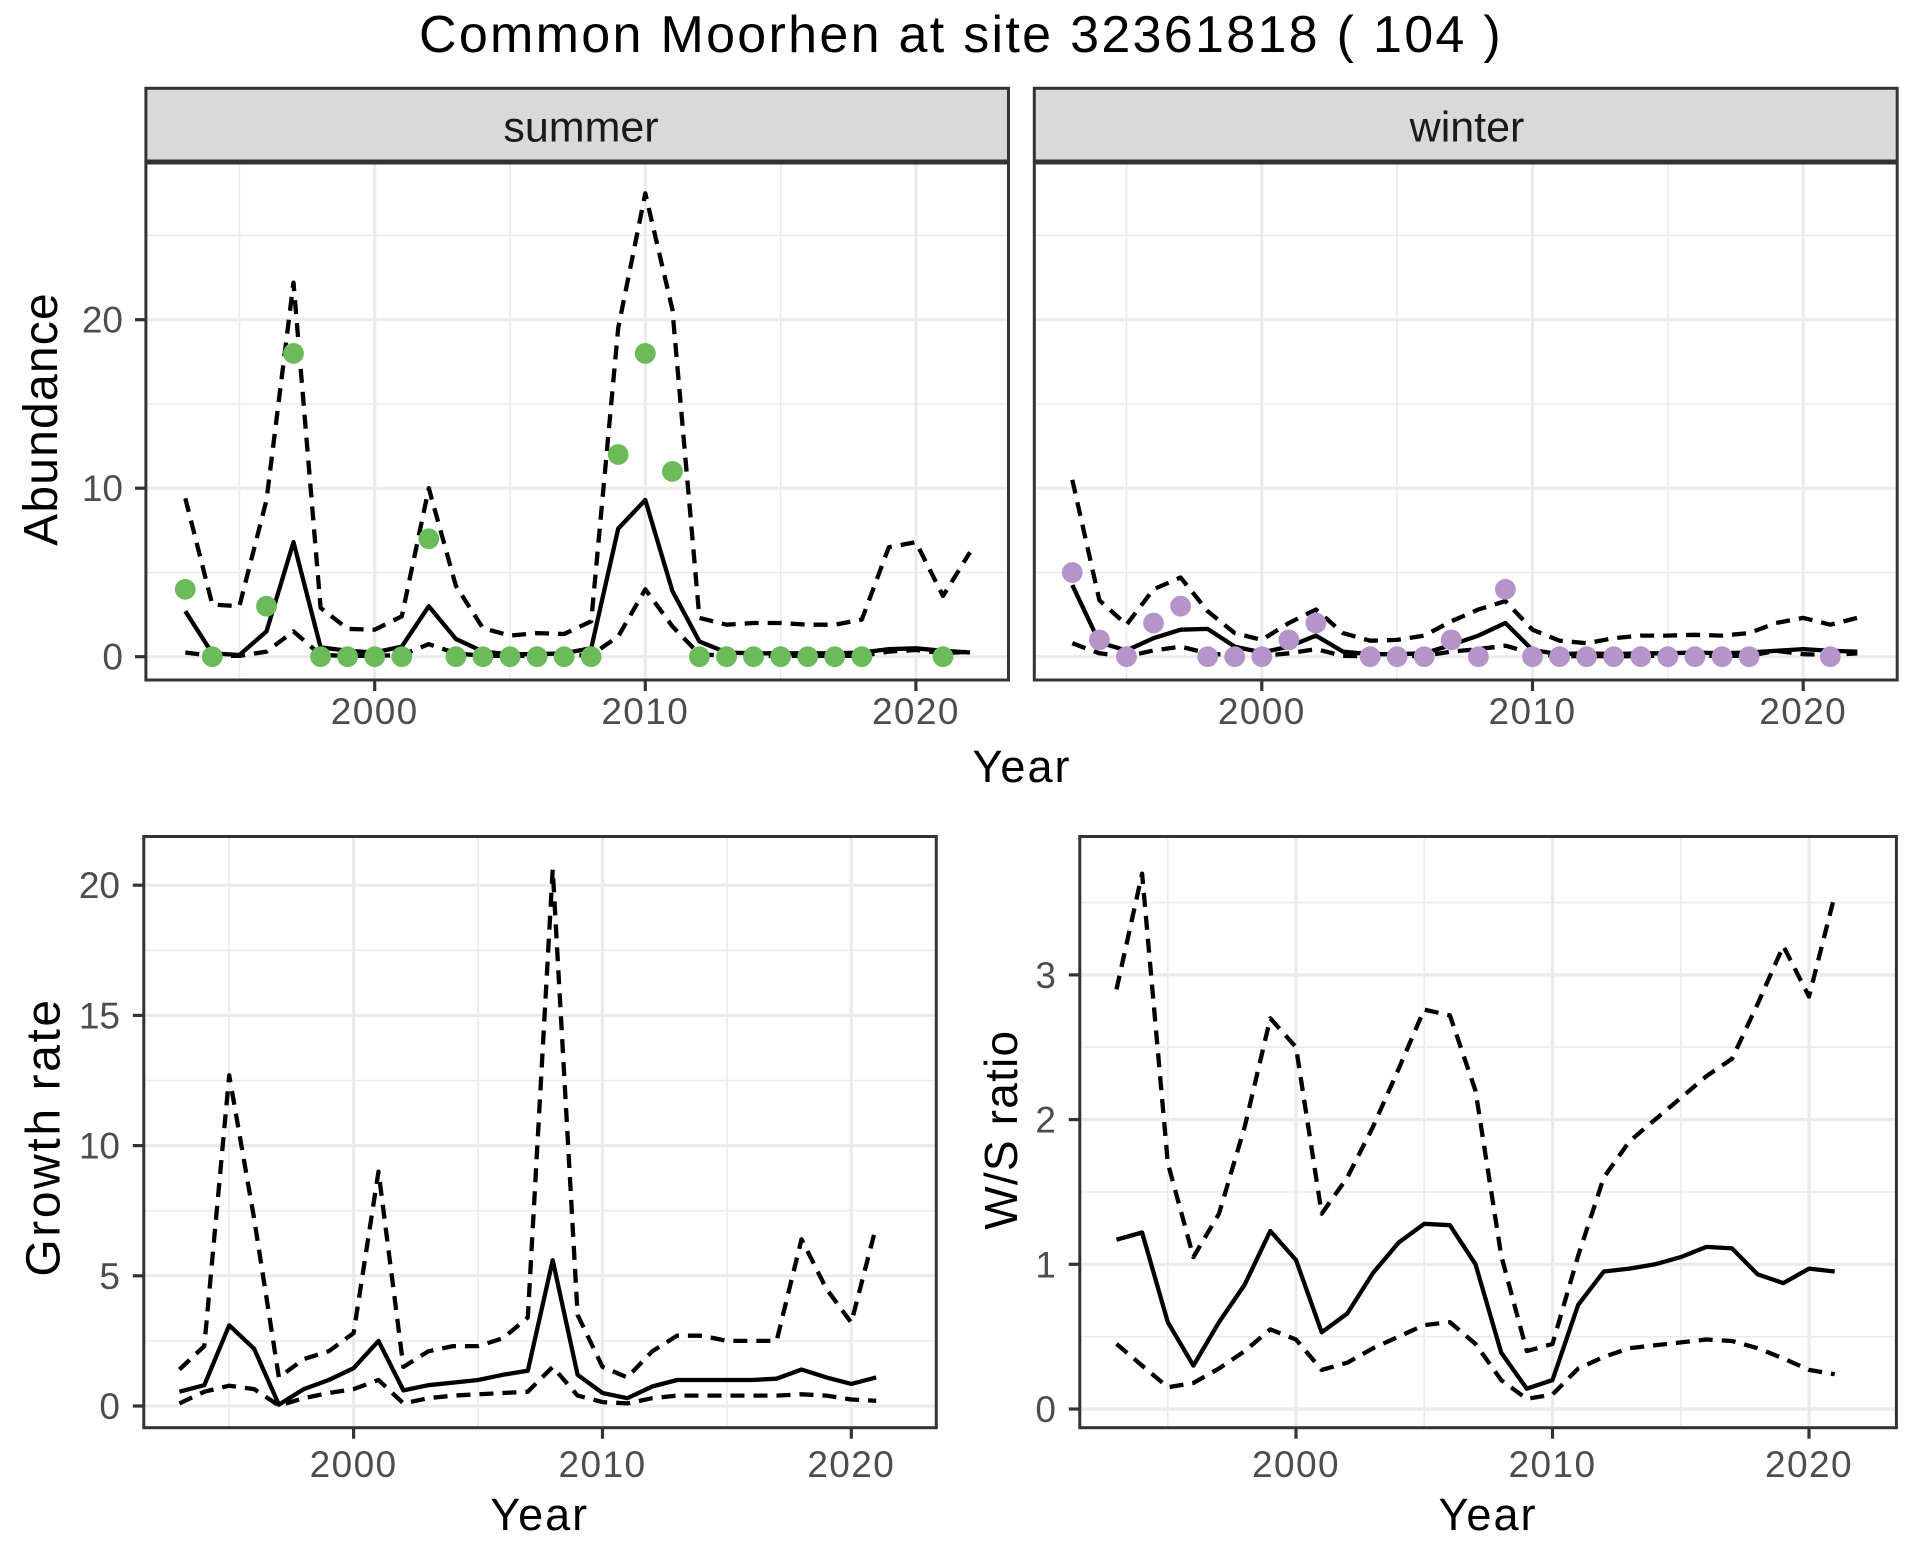 The height and width of the screenshot is (1560, 1920). I want to click on svg-text: W/S ratio, so click(1001, 1130).